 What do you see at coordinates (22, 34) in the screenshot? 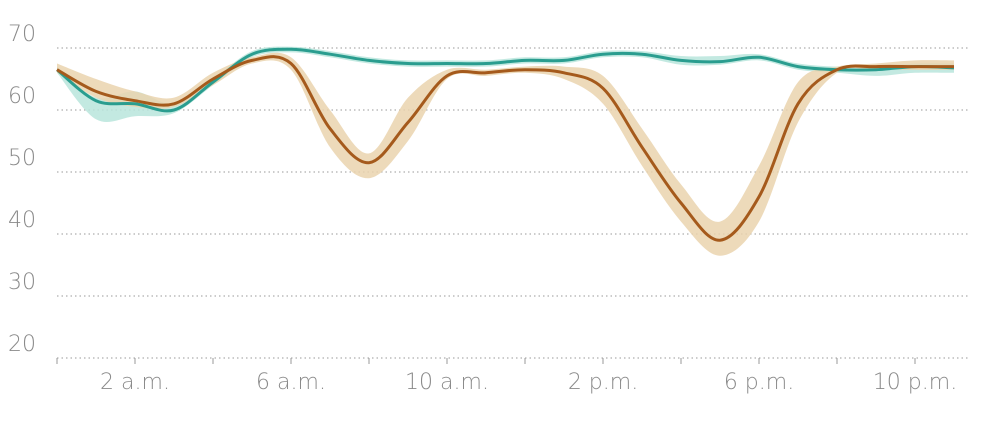
I see `y-tick-label: 70` at bounding box center [22, 34].